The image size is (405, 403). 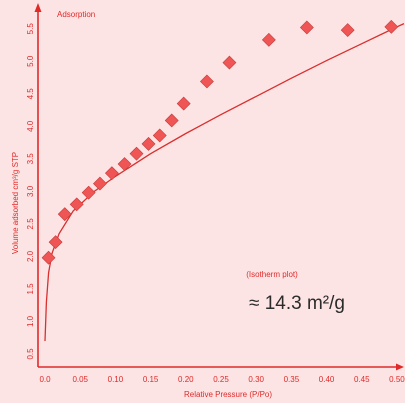 What do you see at coordinates (151, 379) in the screenshot?
I see `x-tick-label: 0.15` at bounding box center [151, 379].